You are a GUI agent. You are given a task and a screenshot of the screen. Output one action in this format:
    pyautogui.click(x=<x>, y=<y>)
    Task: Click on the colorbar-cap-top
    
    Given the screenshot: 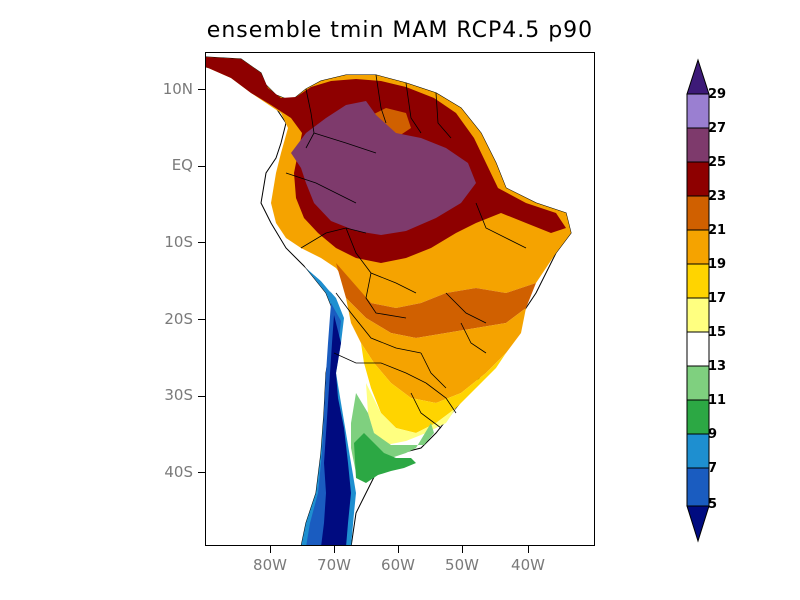 What is the action you would take?
    pyautogui.click(x=698, y=76)
    